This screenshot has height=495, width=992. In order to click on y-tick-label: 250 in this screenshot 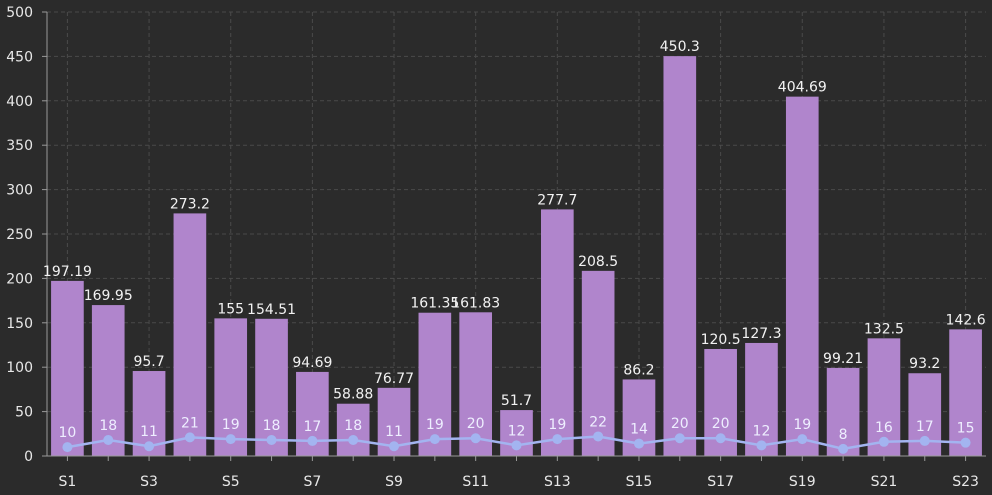, I will do `click(19, 235)`.